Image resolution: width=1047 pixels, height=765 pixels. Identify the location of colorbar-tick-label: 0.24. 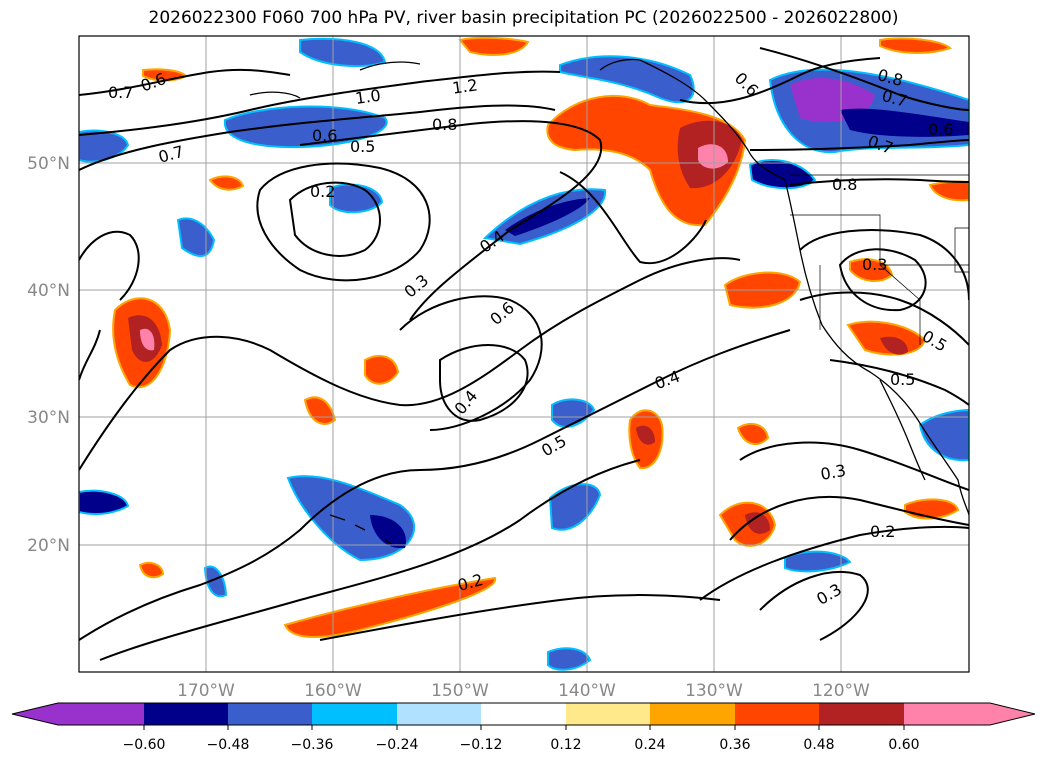
(649, 745).